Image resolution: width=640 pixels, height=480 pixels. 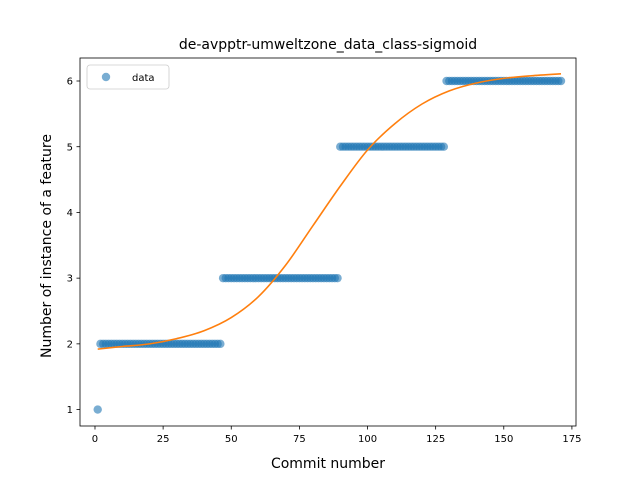 I want to click on legend-label: data, so click(x=143, y=78).